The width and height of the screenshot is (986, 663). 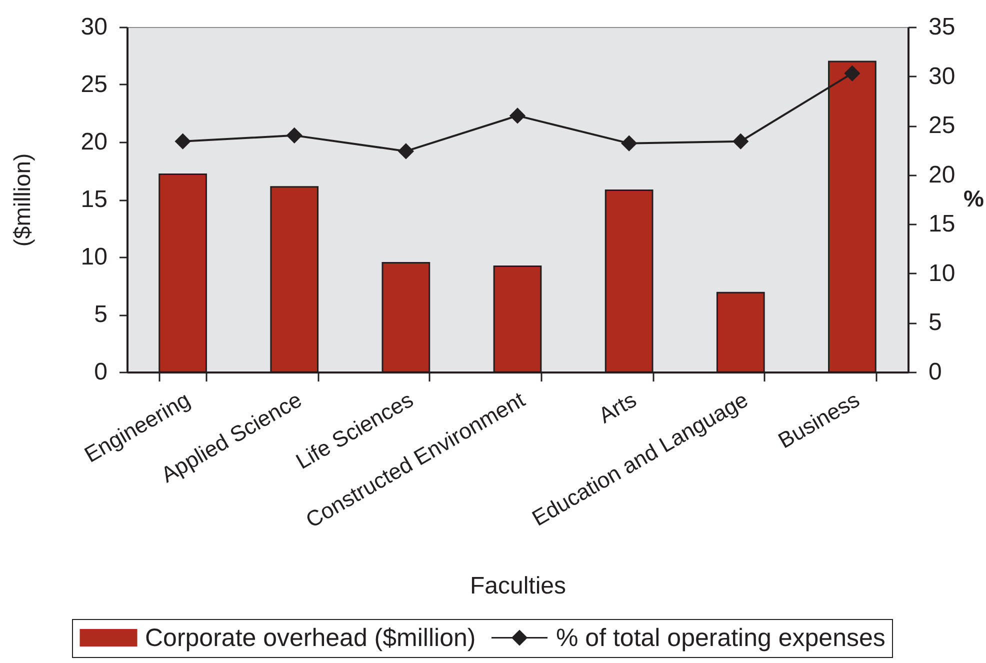 What do you see at coordinates (942, 27) in the screenshot?
I see `y2-tick-label: 35` at bounding box center [942, 27].